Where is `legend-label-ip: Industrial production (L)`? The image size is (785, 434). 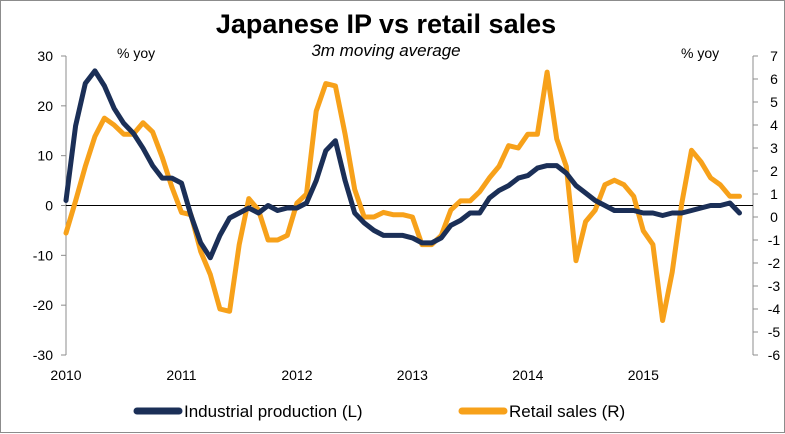
legend-label-ip: Industrial production (L) is located at coordinates (273, 411).